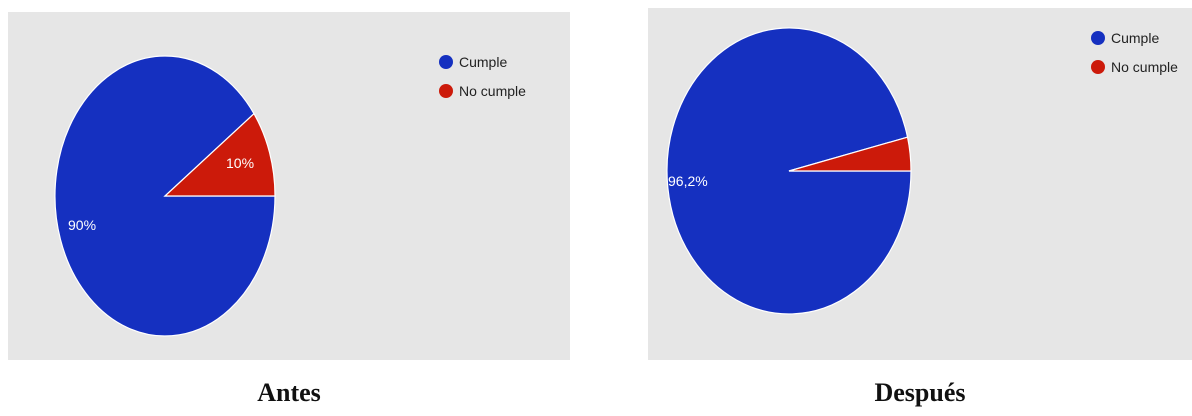  Describe the element at coordinates (1135, 38) in the screenshot. I see `legend-label-despues-0: Cumple` at that location.